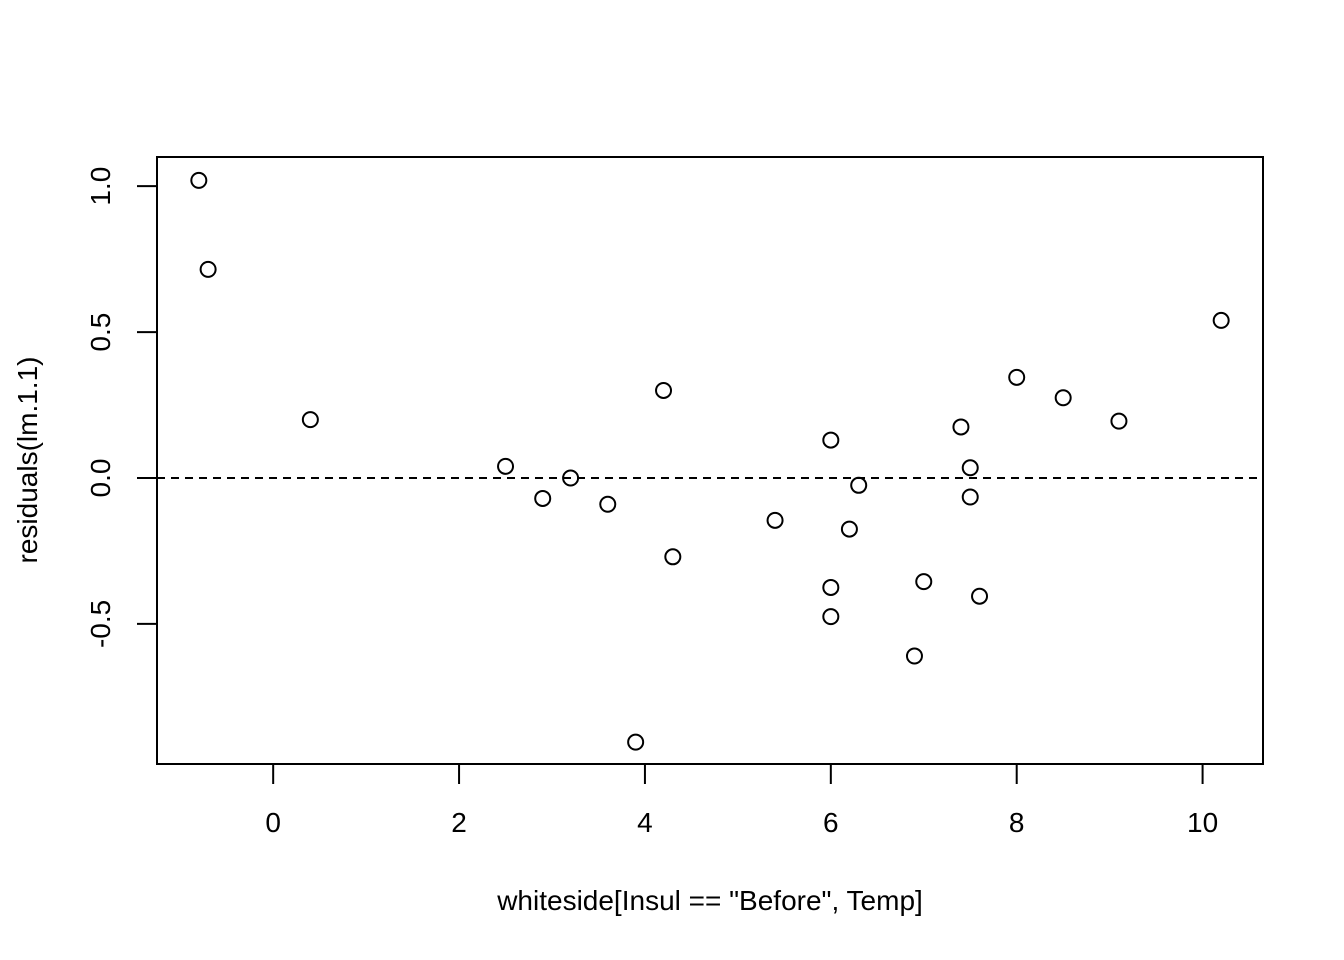  What do you see at coordinates (121, 407) in the screenshot?
I see `y-axis: -0.5 0.0 0.5 1.0` at bounding box center [121, 407].